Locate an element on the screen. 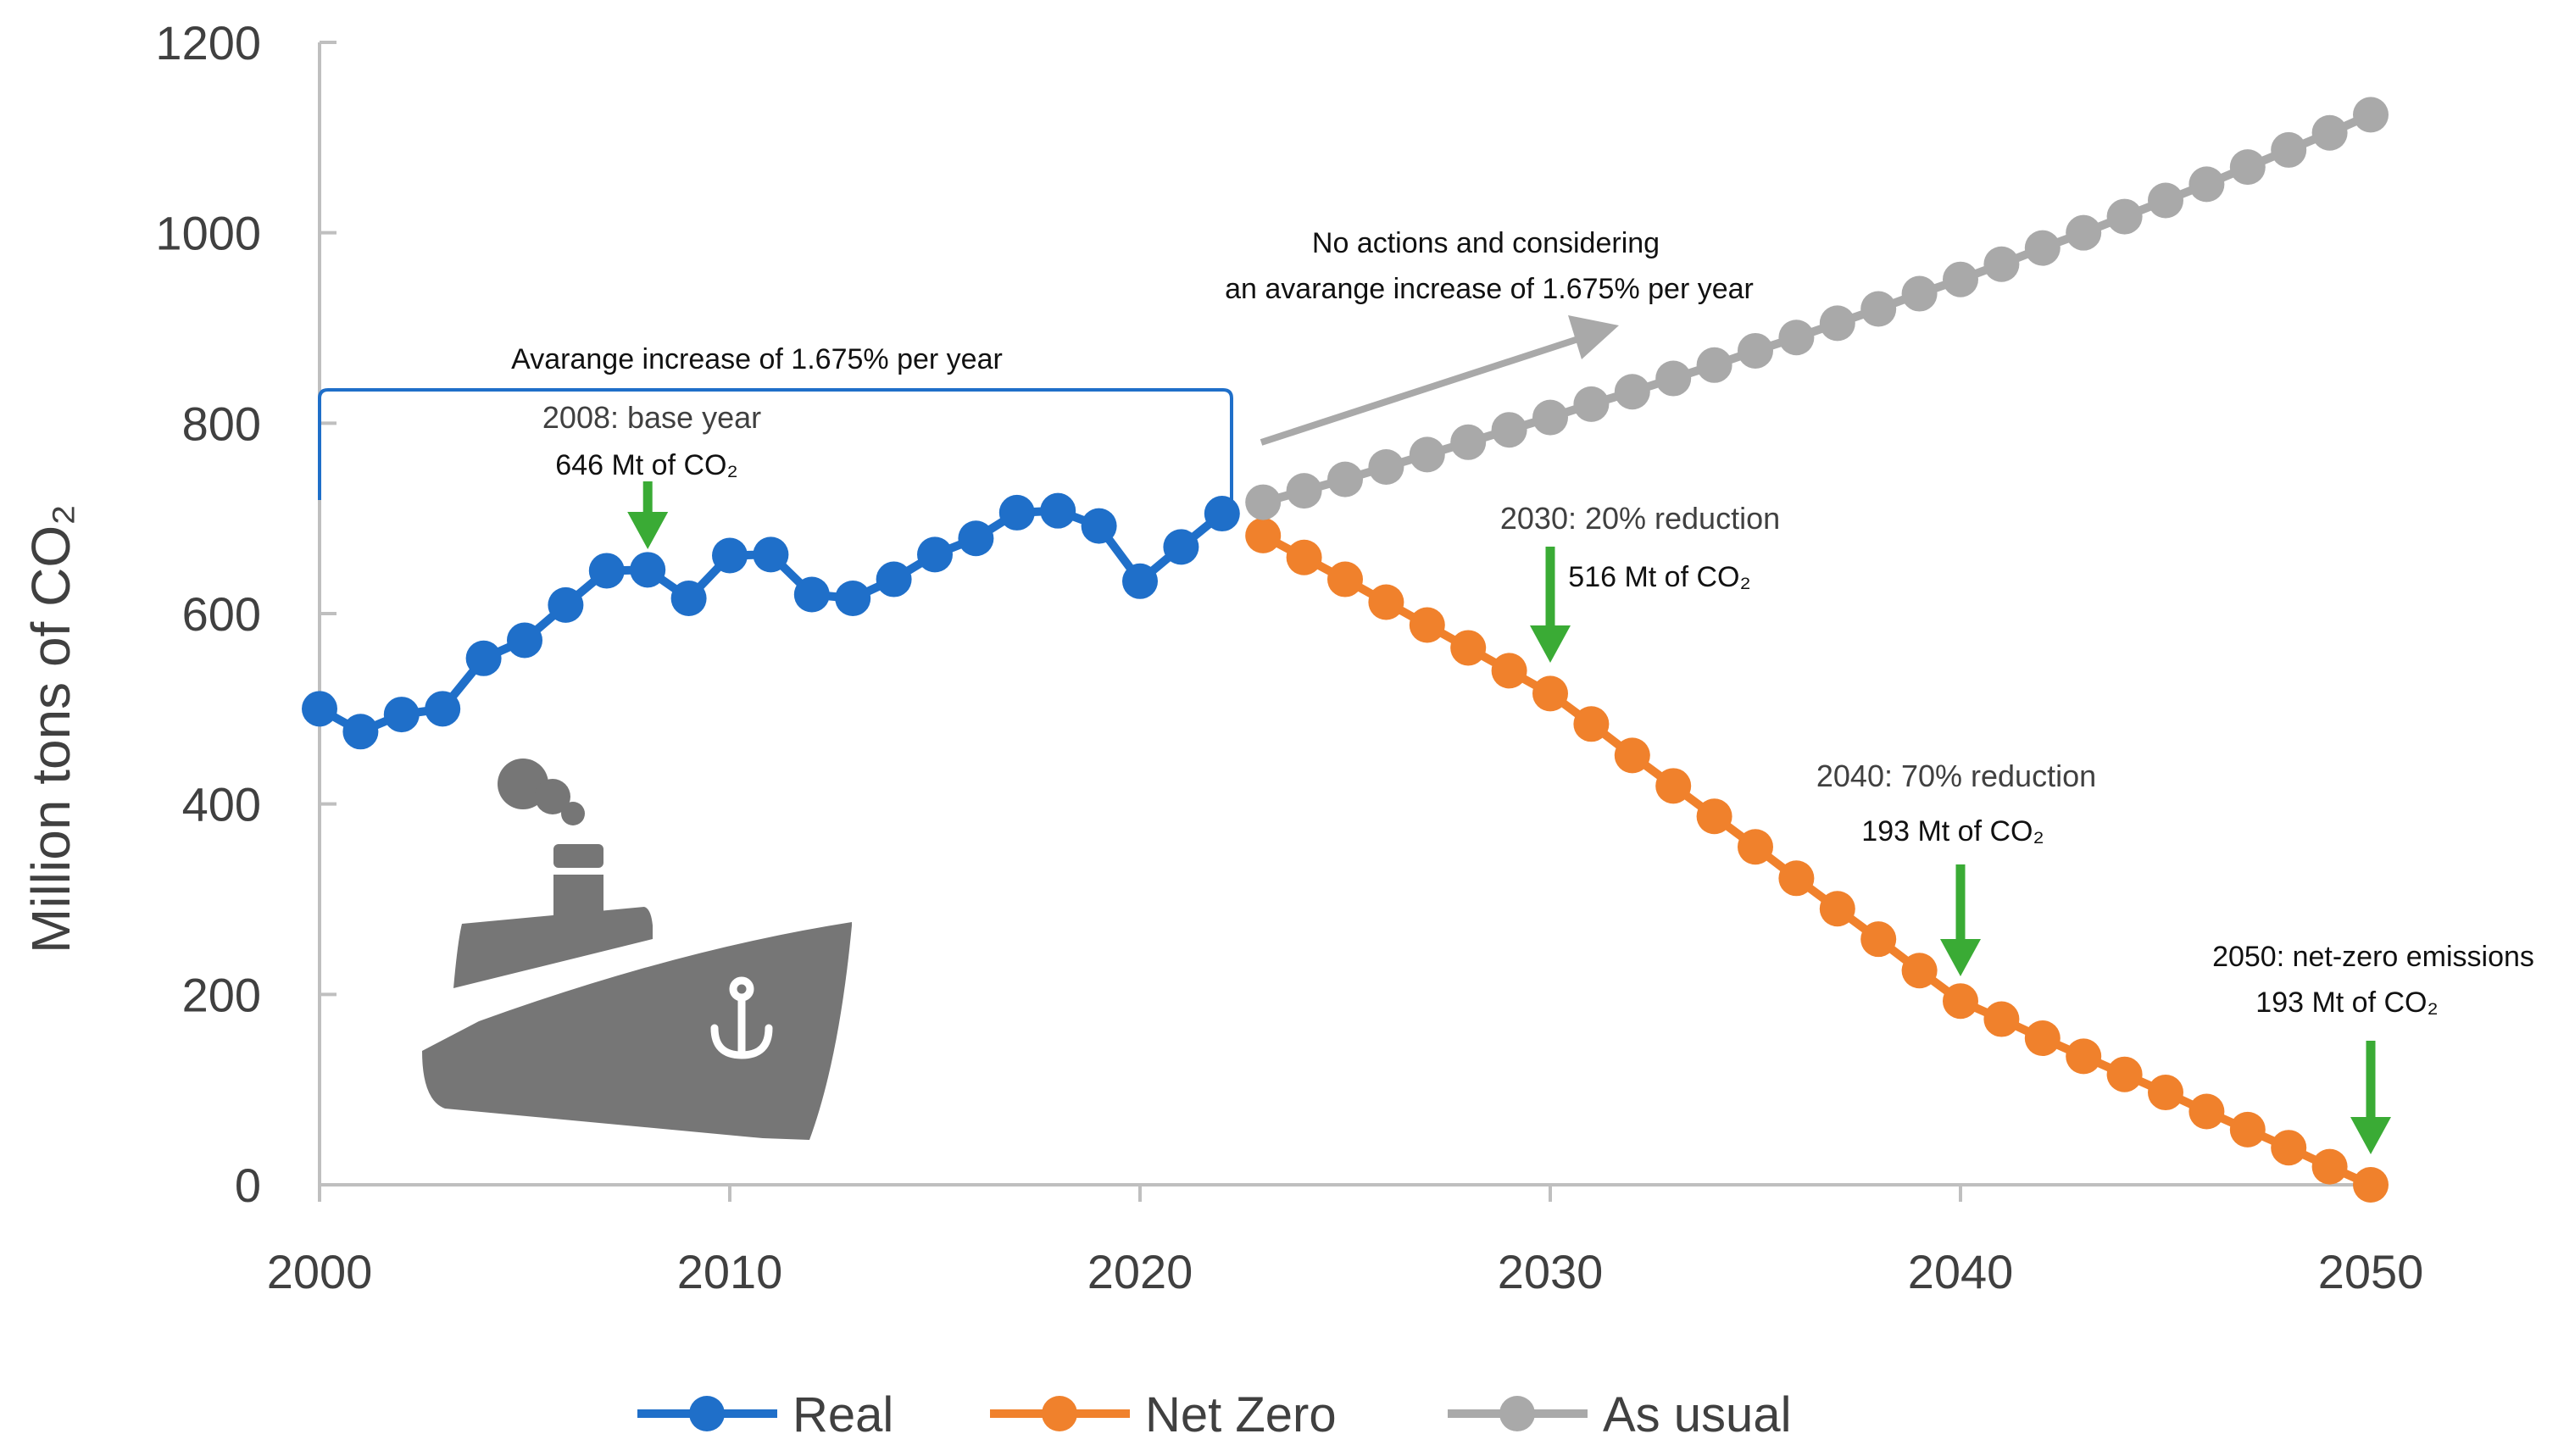 The height and width of the screenshot is (1456, 2575). x-tick-label: 2050 is located at coordinates (2371, 1271).